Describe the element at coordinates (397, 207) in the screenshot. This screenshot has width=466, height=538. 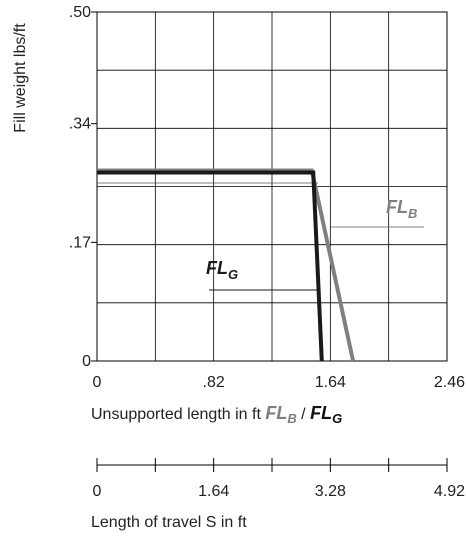
I see `series-label-fl-b-main: FL` at that location.